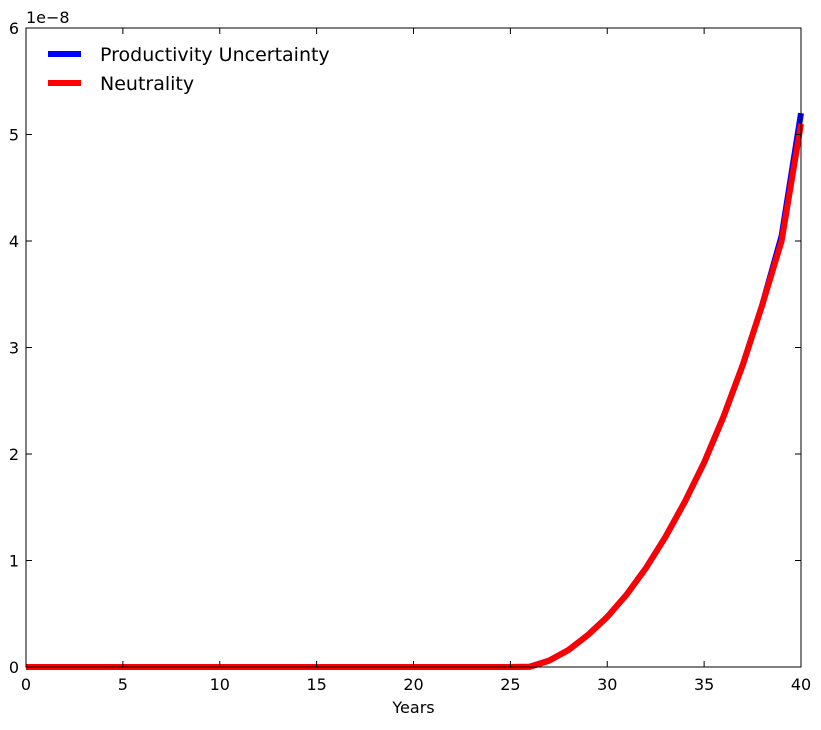 Image resolution: width=821 pixels, height=730 pixels. I want to click on legend-label-2: Neutrality, so click(147, 84).